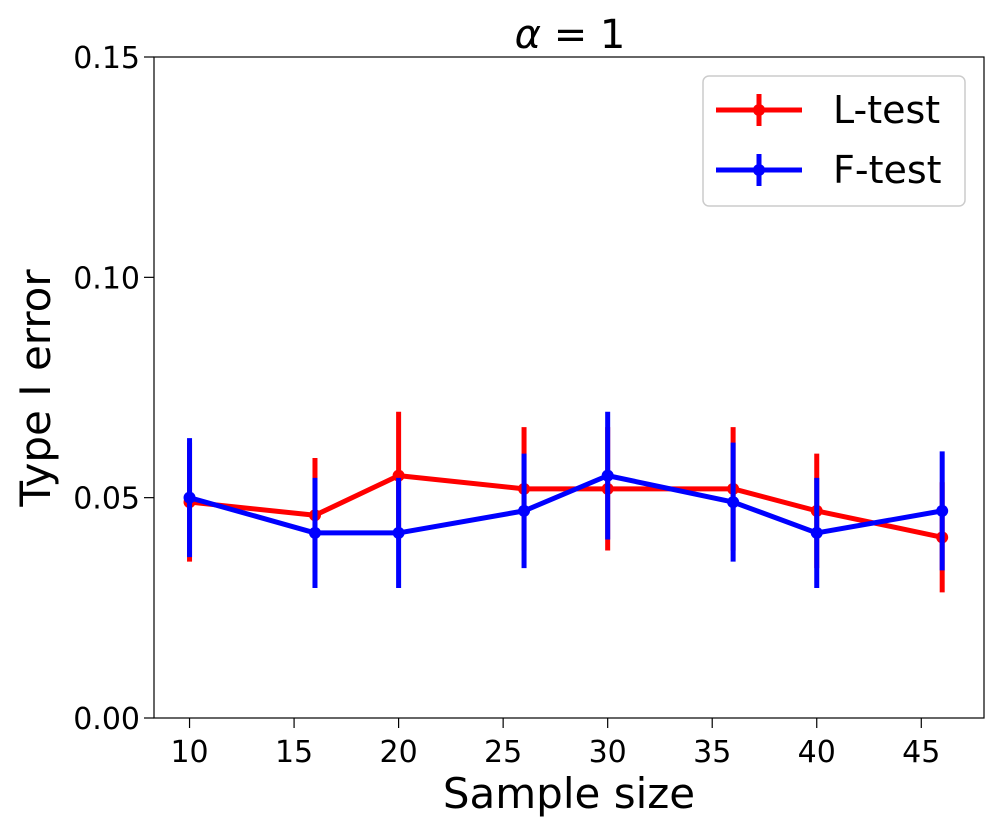 The image size is (997, 830). Describe the element at coordinates (921, 752) in the screenshot. I see `x-tick-label: 45` at that location.